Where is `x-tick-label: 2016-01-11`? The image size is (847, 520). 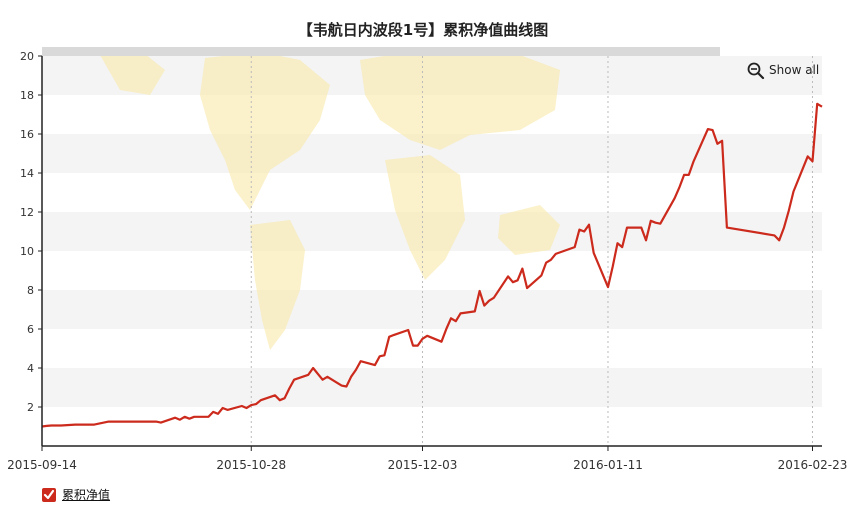
x-tick-label: 2016-01-11 is located at coordinates (608, 465).